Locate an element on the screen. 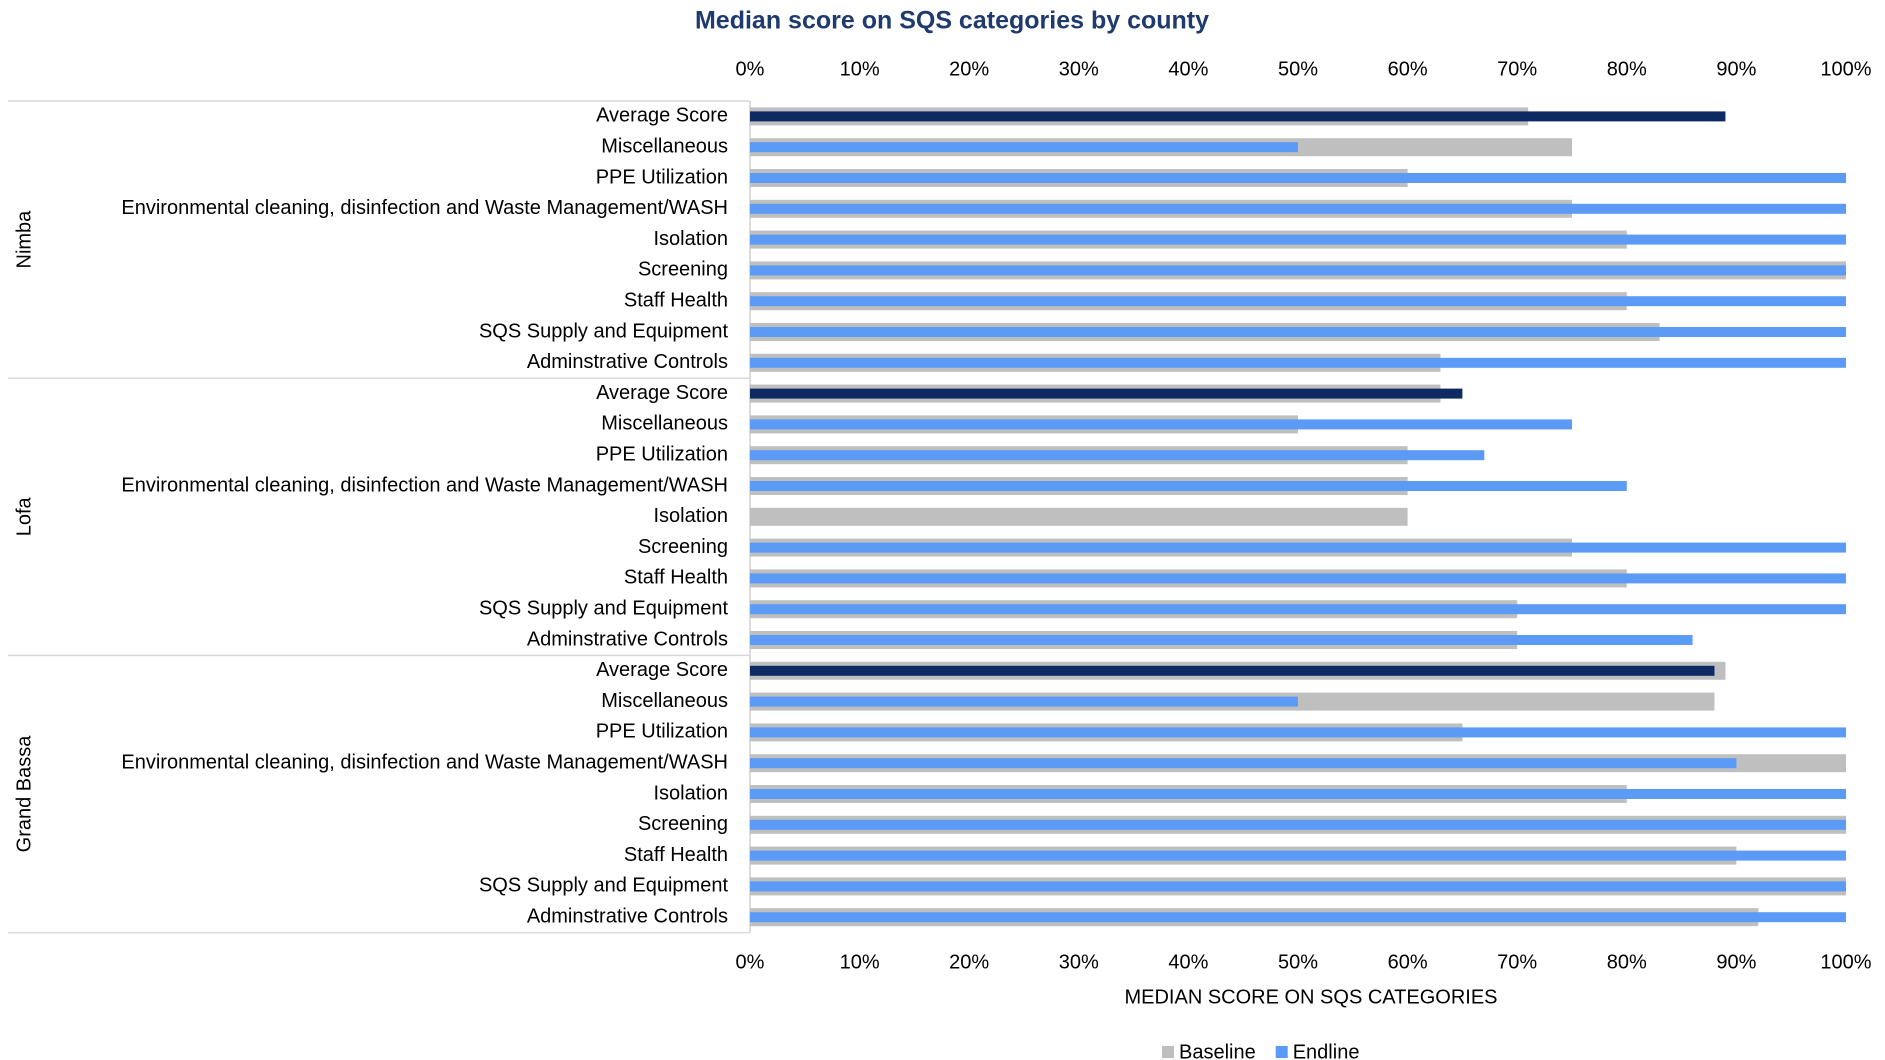 Image resolution: width=1885 pixels, height=1060 pixels. x-tick-label: 40% is located at coordinates (1188, 962).